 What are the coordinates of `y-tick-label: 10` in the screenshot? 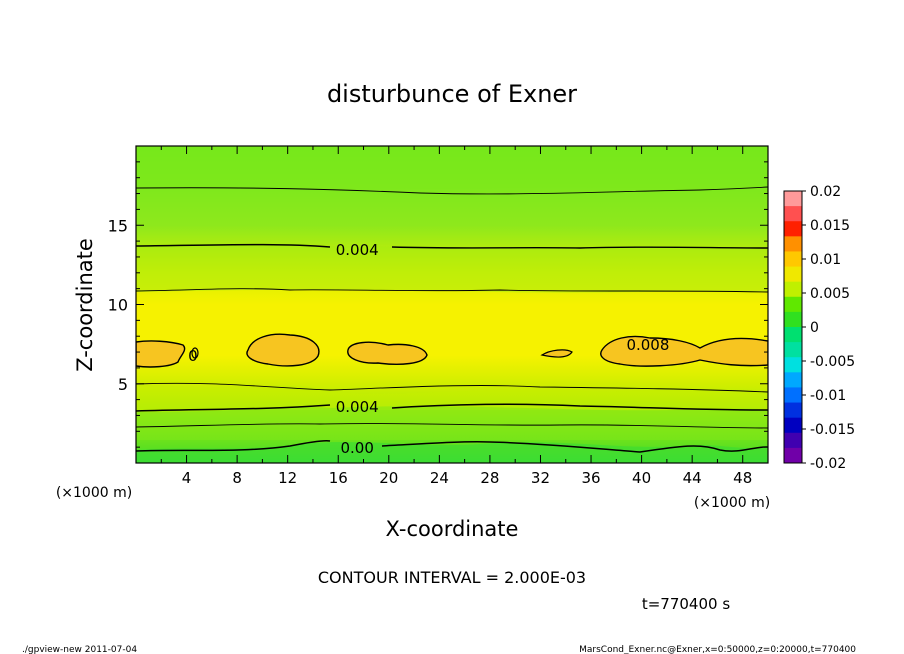 It's located at (118, 305).